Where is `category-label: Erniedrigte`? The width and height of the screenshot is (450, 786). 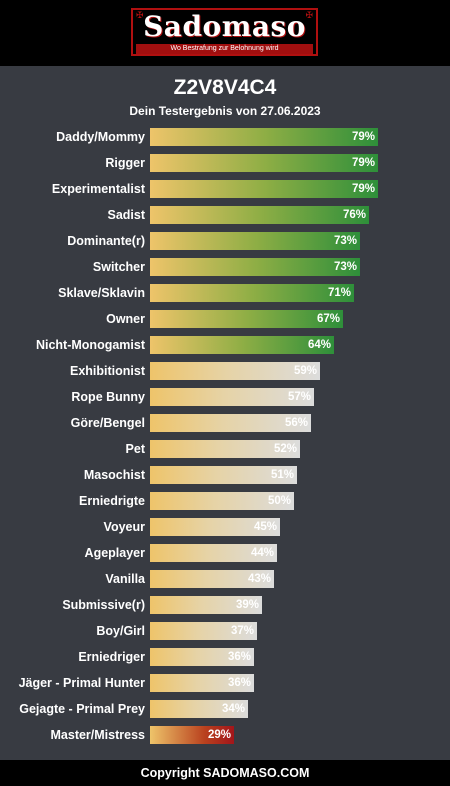
category-label: Erniedrigte is located at coordinates (112, 501).